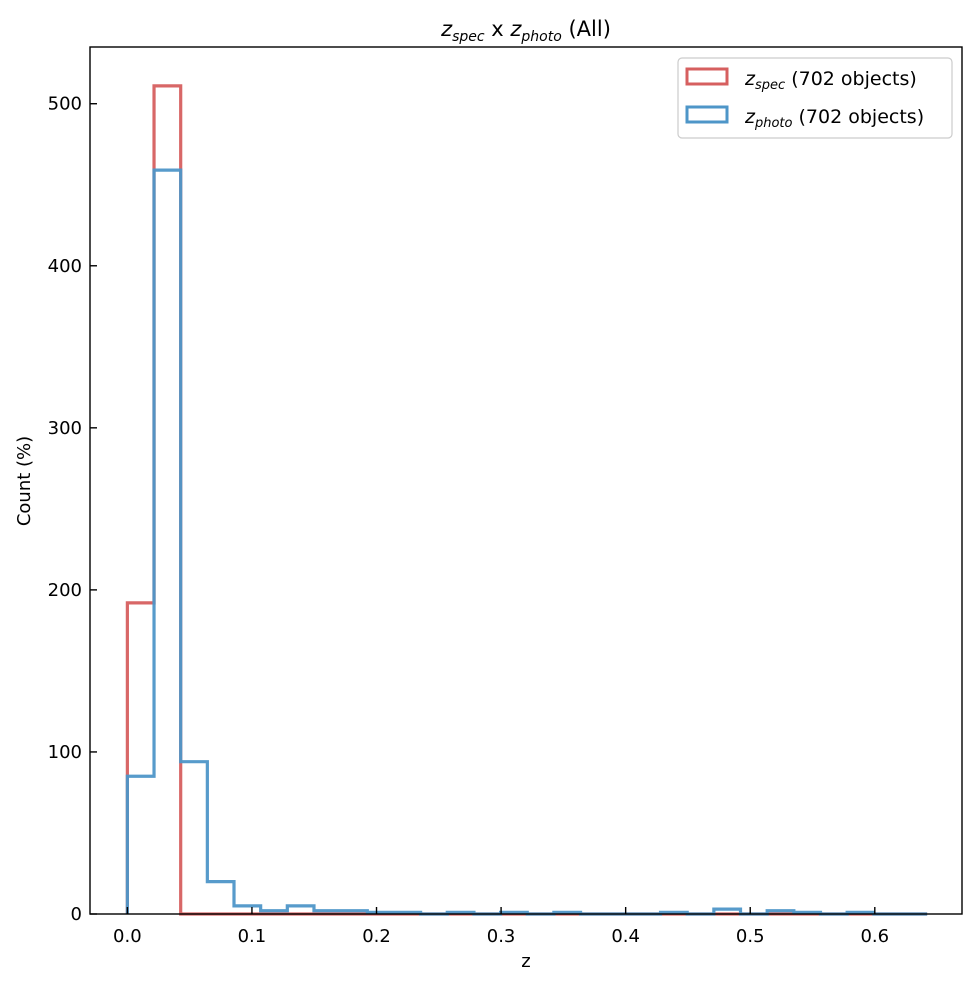 Image resolution: width=977 pixels, height=985 pixels. Describe the element at coordinates (501, 936) in the screenshot. I see `x-tick-label: 0.3` at that location.